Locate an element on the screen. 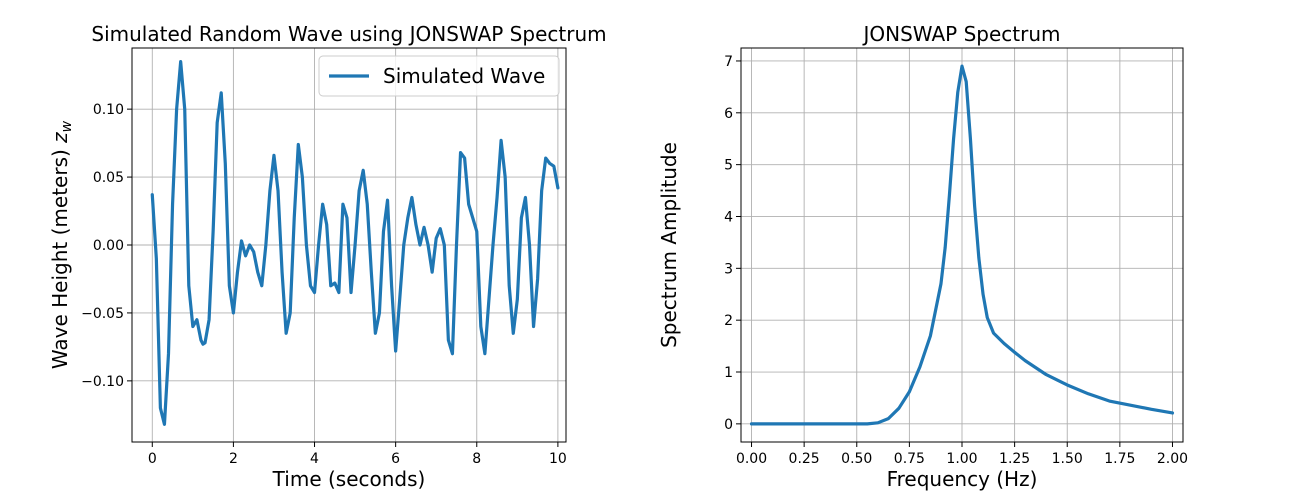 This screenshot has width=1312, height=492. wave-chart-xlabel: Time (seconds) is located at coordinates (349, 479).